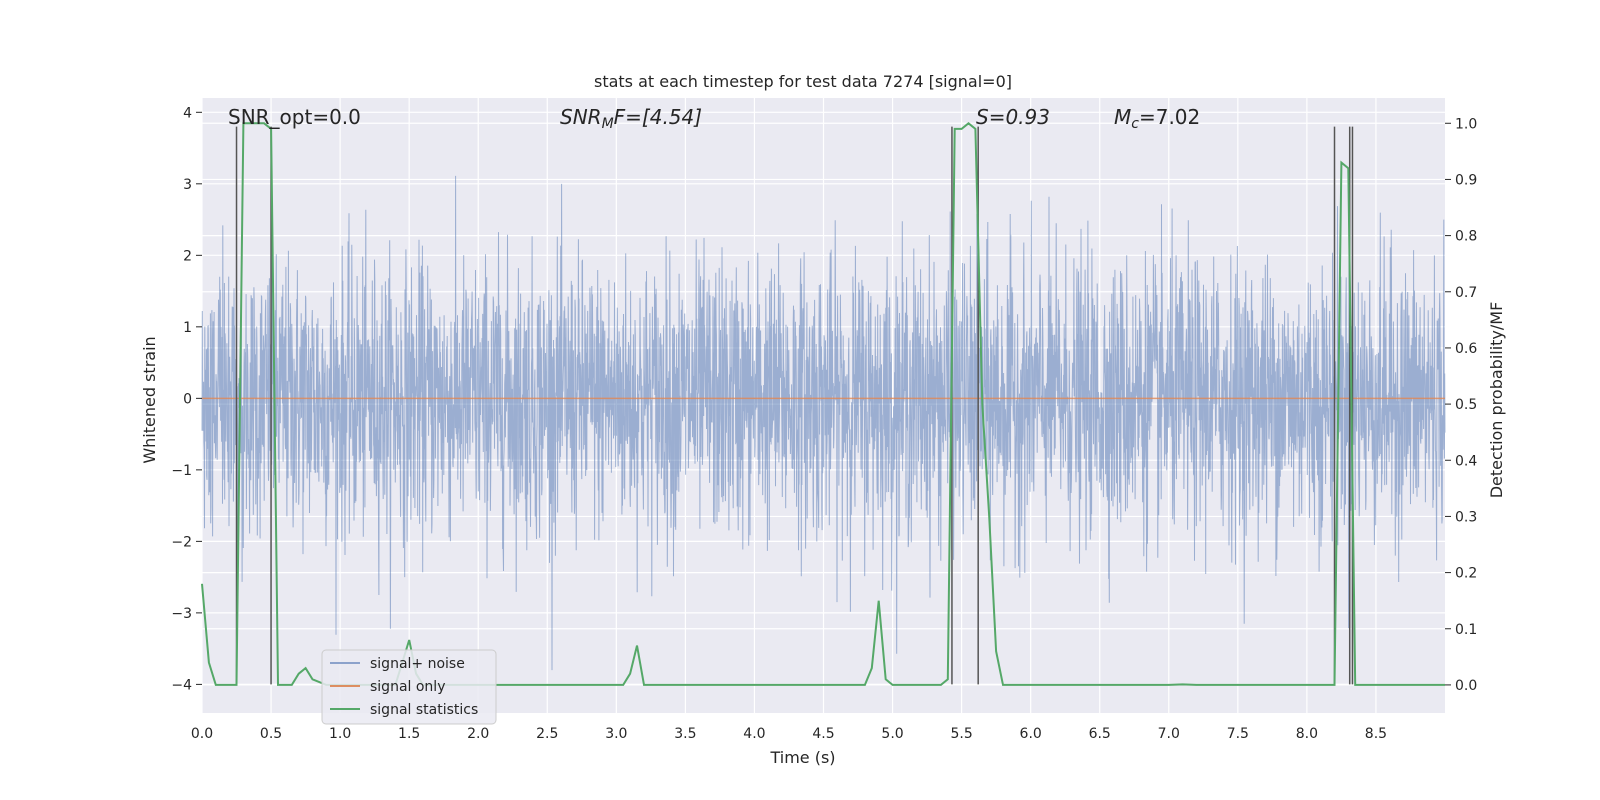  Describe the element at coordinates (754, 734) in the screenshot. I see `x-tick-label: 4.0` at that location.